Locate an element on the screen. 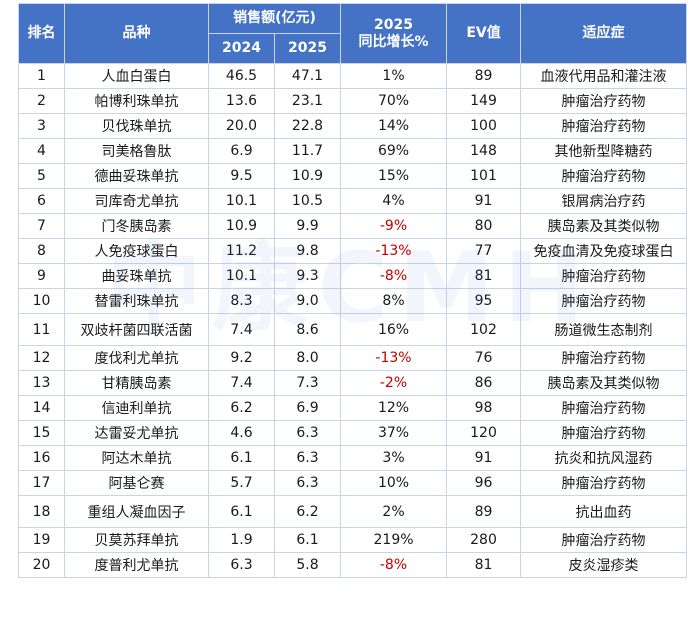 The height and width of the screenshot is (617, 700). name-cell: 门冬胰岛素 is located at coordinates (136, 226).